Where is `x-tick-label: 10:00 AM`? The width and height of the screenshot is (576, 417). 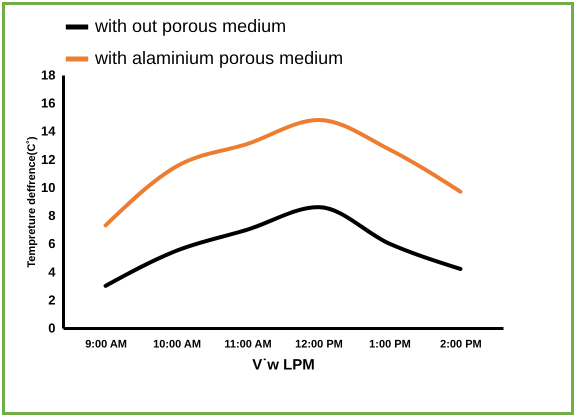 x-tick-label: 10:00 AM is located at coordinates (177, 344).